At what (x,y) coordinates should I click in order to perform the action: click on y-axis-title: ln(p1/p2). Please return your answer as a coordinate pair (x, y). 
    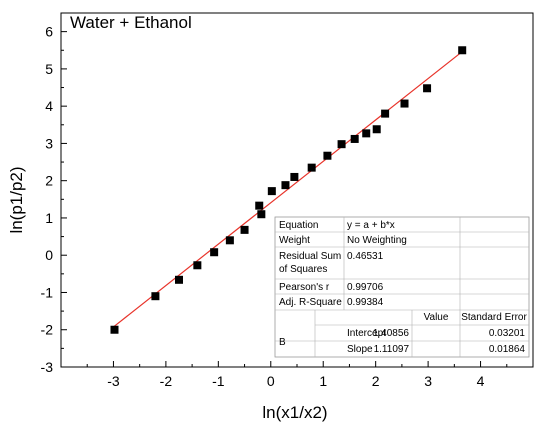
    Looking at the image, I should click on (16, 199).